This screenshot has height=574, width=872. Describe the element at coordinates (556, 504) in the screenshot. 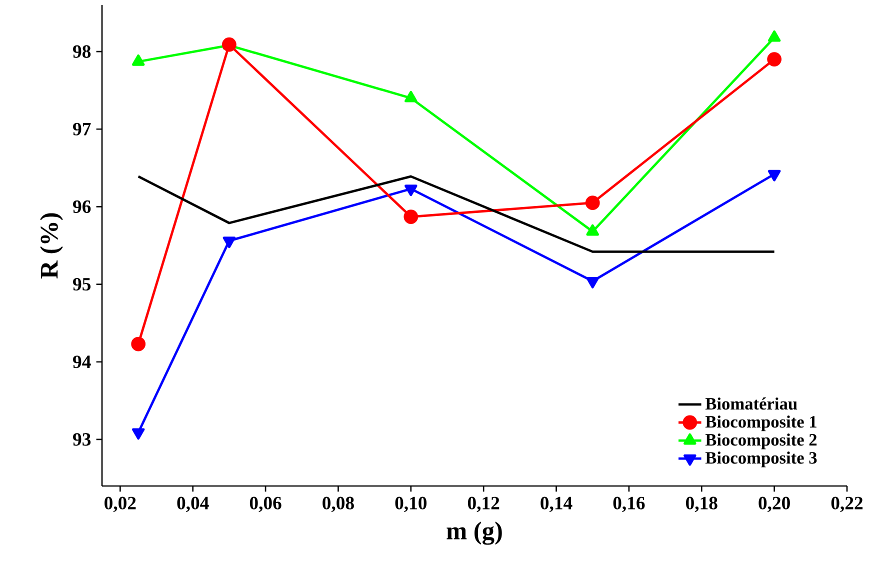

I see `x-tick-label: 0,14` at that location.